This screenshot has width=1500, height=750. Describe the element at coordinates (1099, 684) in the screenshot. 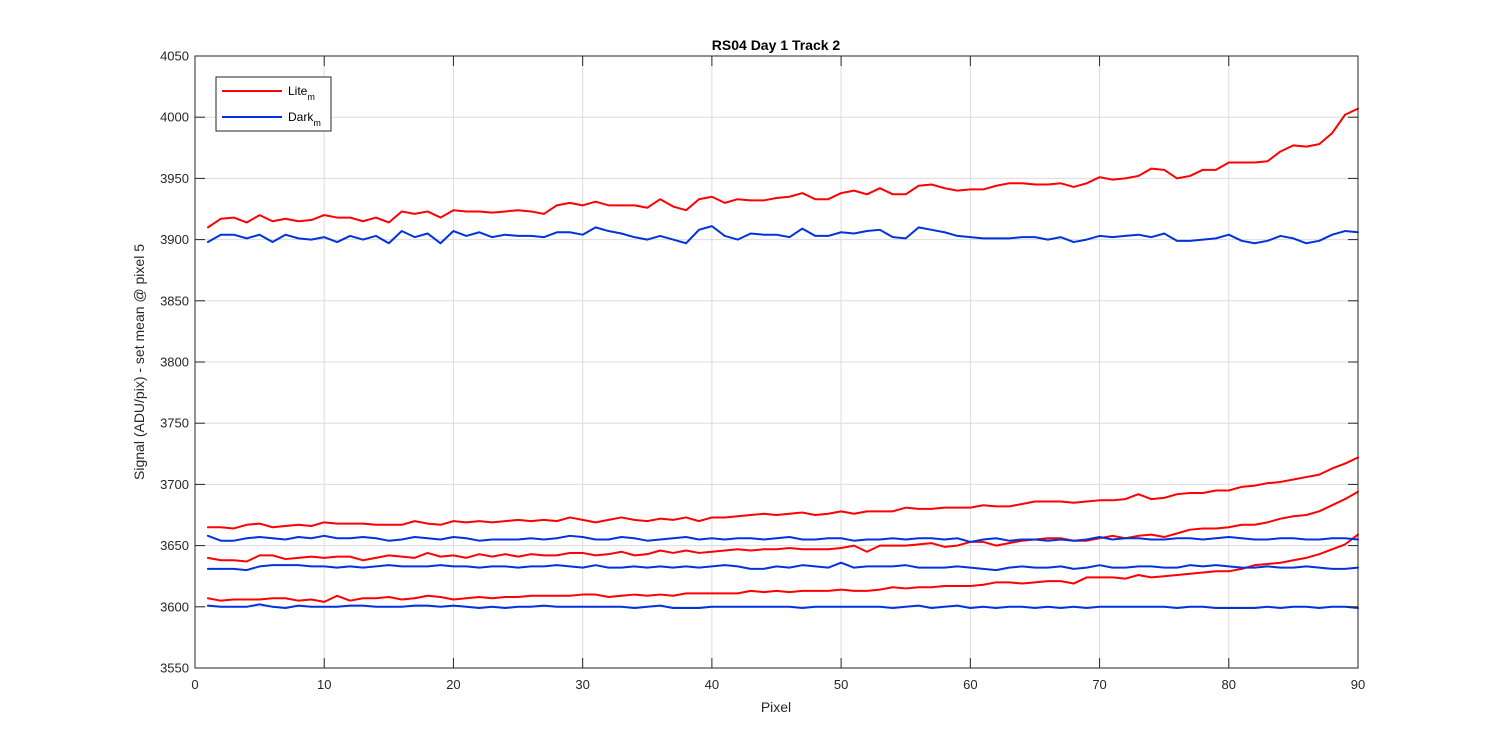

I see `x-tick-label: 70` at that location.